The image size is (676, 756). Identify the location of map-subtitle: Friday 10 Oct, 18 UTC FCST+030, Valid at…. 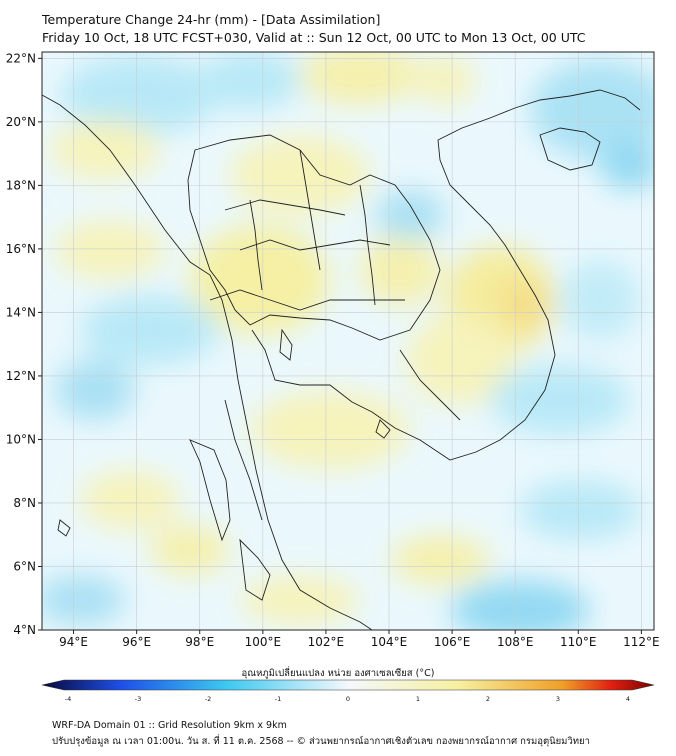
(314, 37).